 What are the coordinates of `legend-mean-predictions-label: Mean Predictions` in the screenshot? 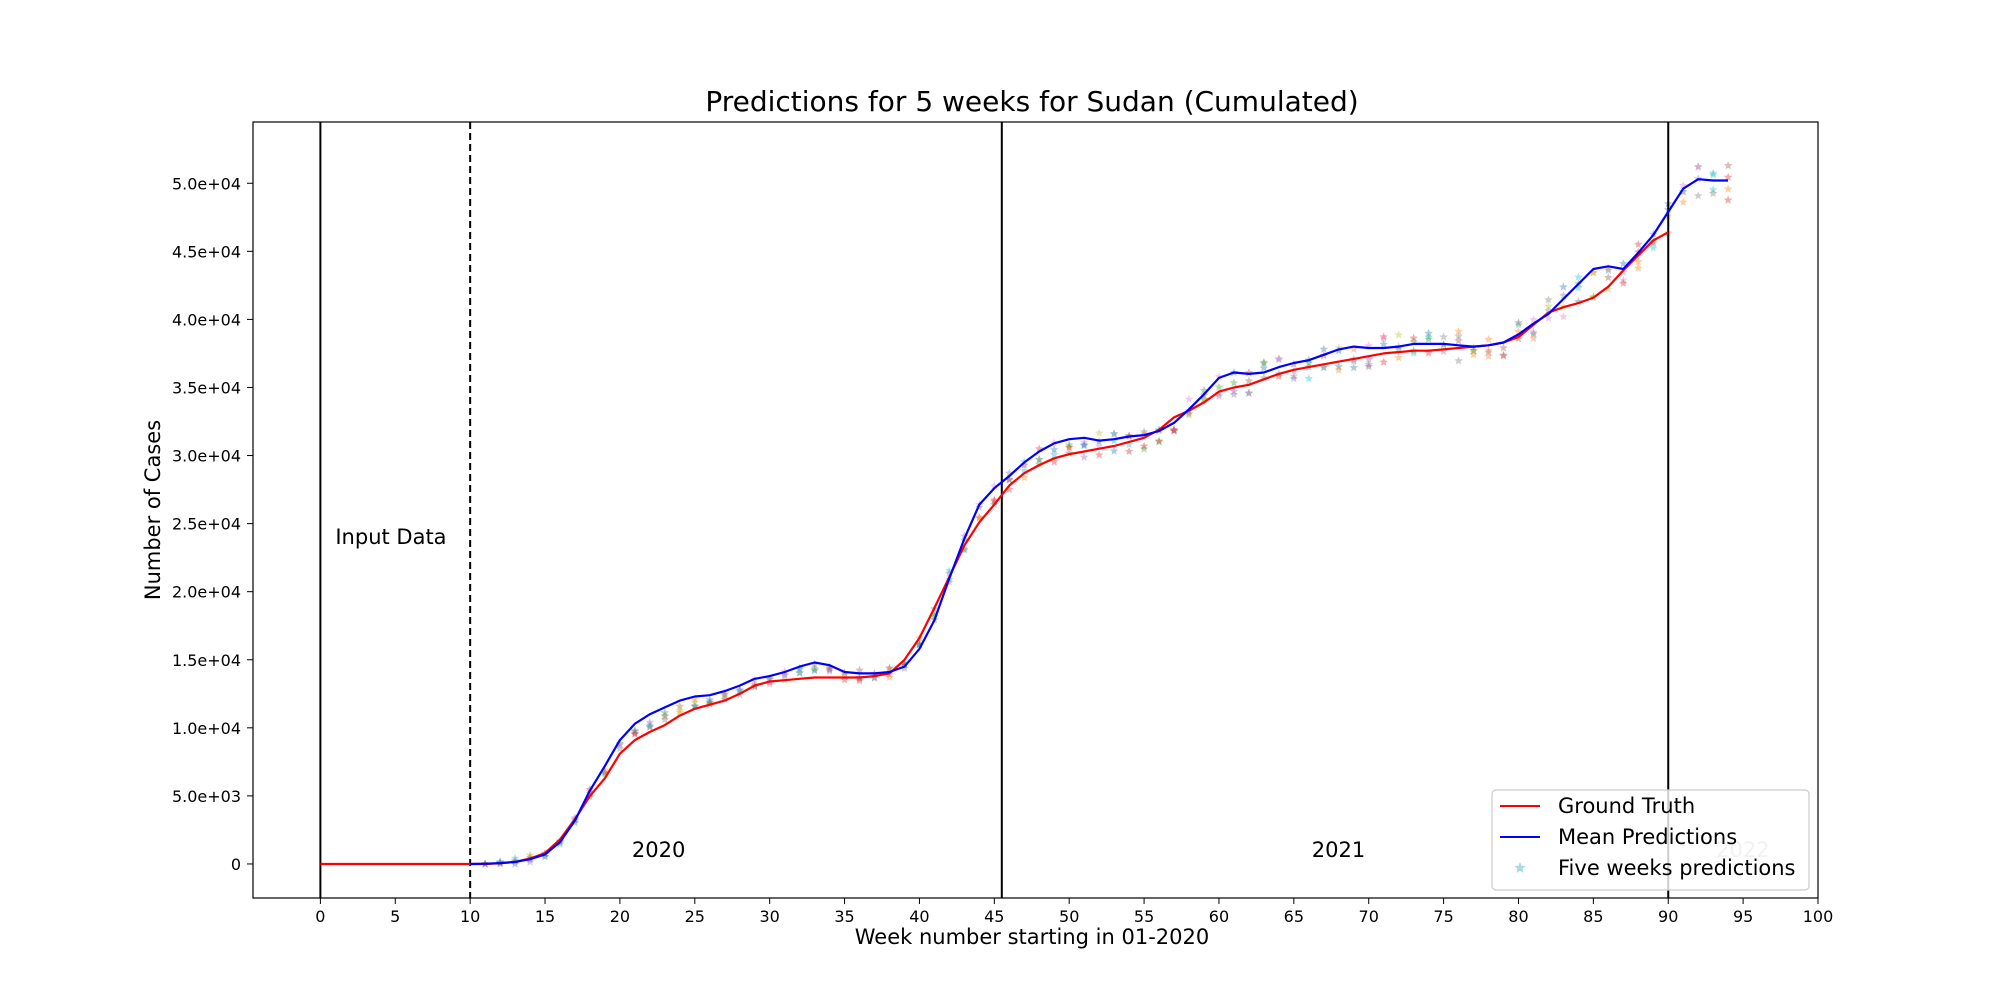 It's located at (1647, 837).